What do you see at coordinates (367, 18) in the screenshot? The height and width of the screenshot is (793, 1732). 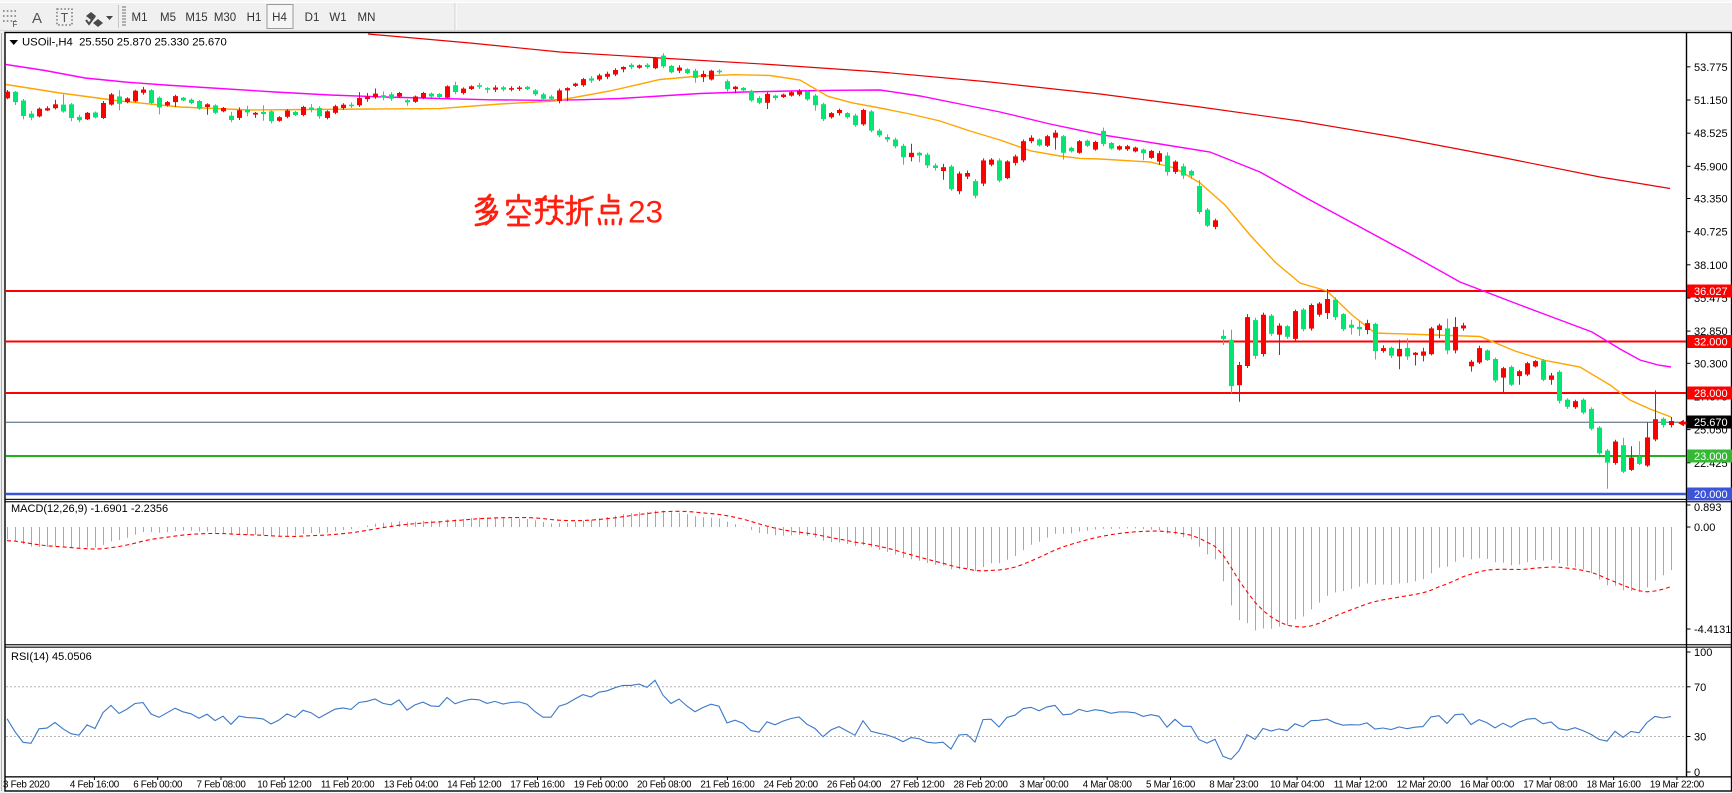 I see `svg-text: MN` at bounding box center [367, 18].